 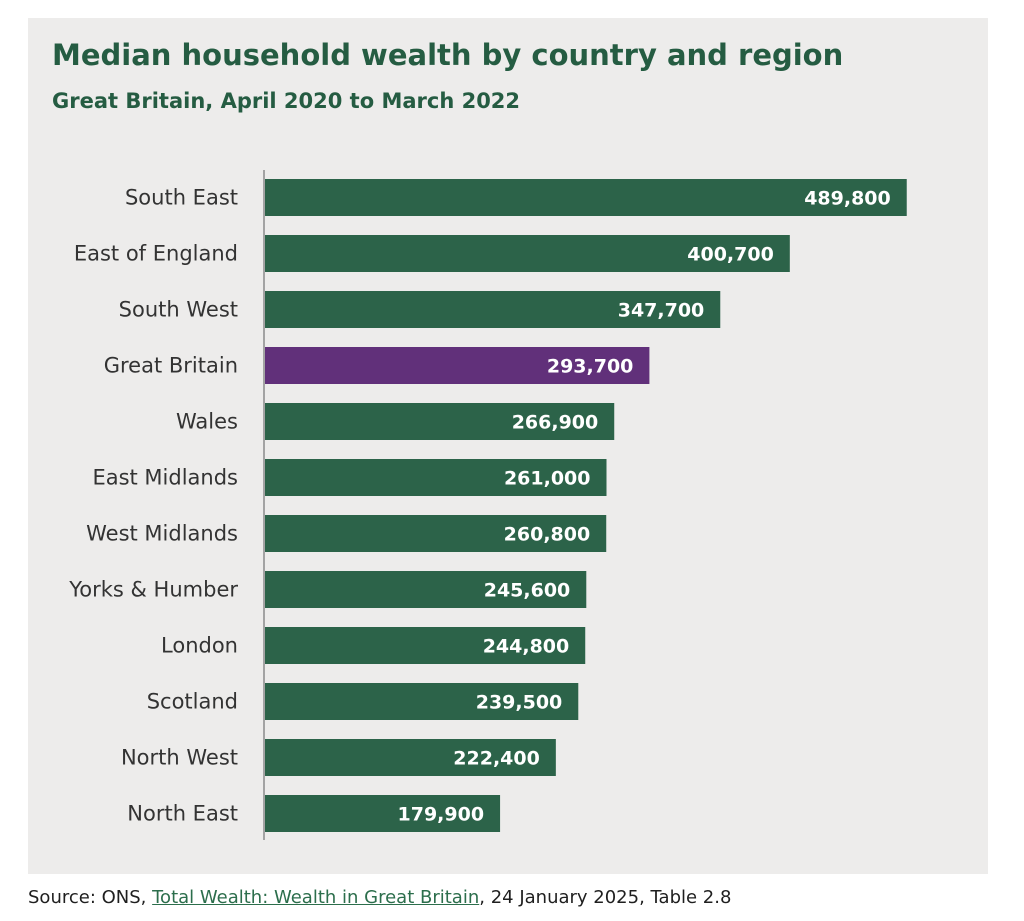 What do you see at coordinates (181, 198) in the screenshot?
I see `category-label: South East` at bounding box center [181, 198].